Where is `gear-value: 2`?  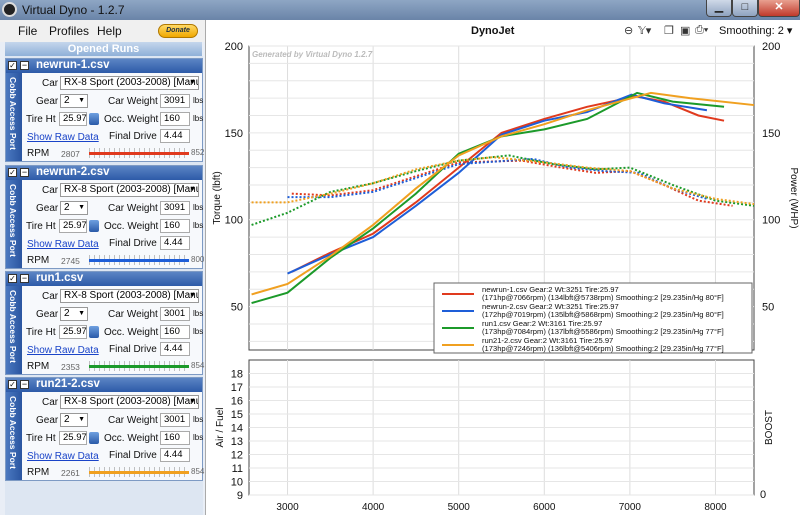 gear-value: 2 is located at coordinates (67, 100).